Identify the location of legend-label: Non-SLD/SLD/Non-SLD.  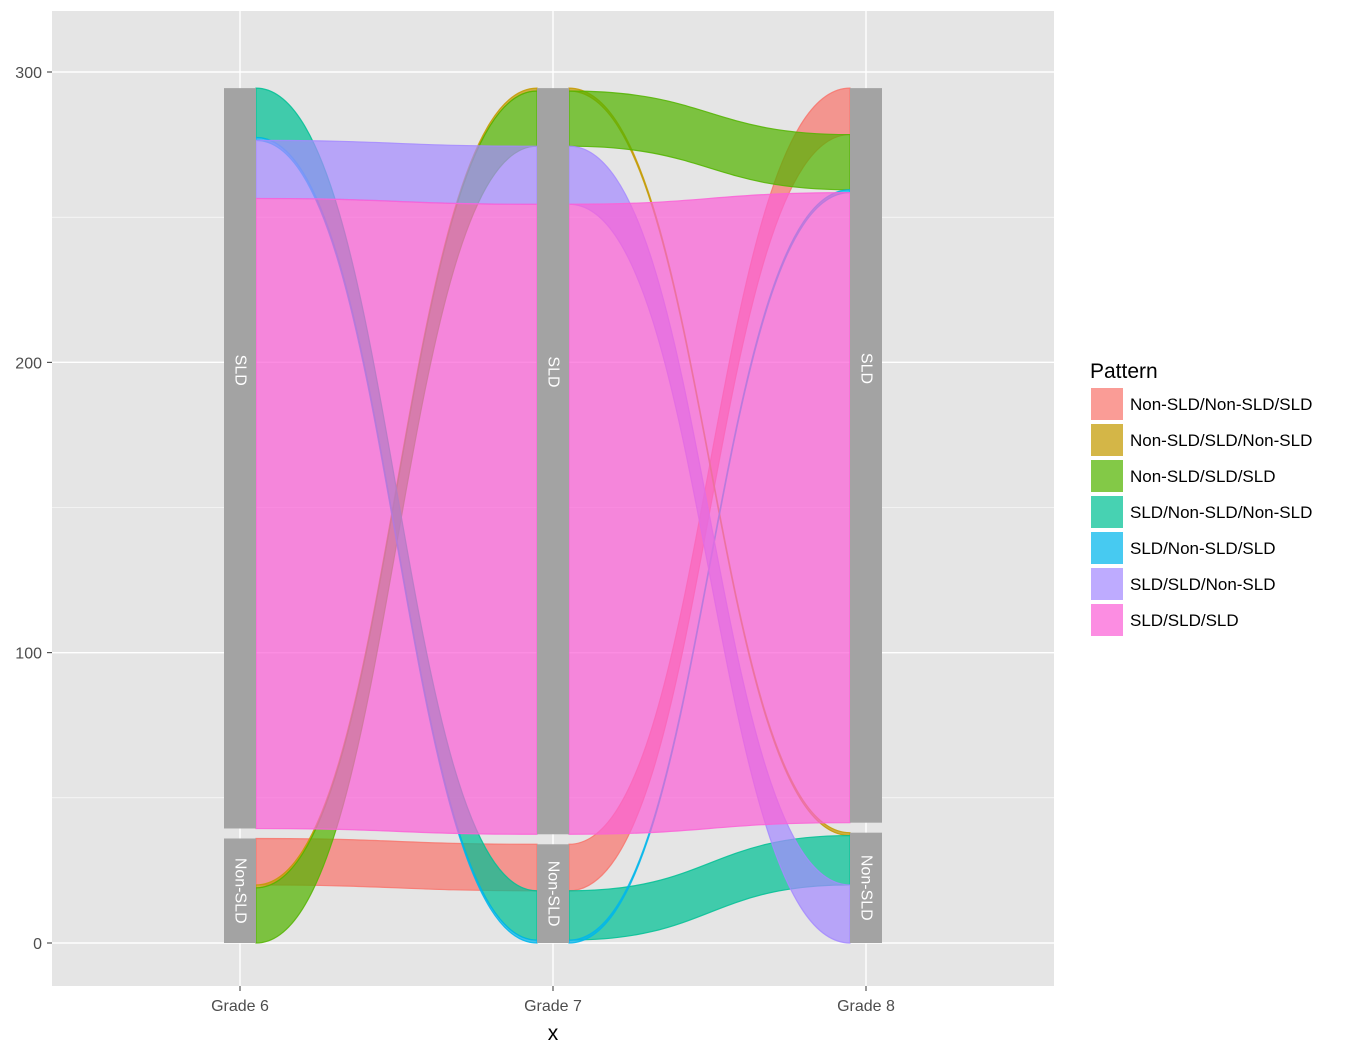
(1221, 440).